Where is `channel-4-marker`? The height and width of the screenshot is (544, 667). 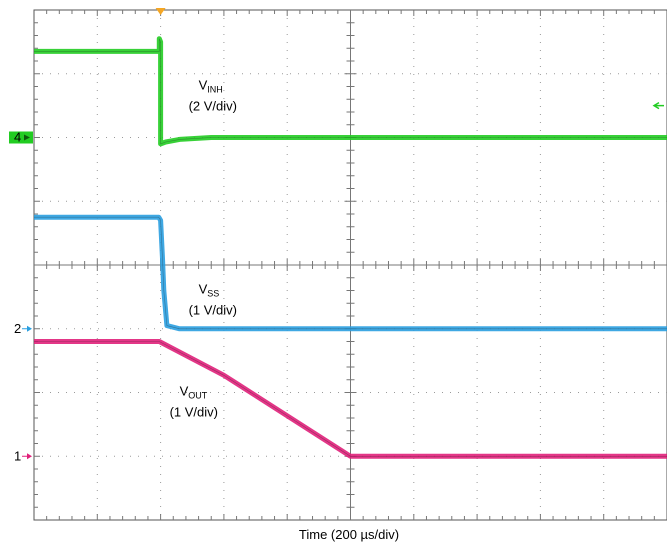
channel-4-marker is located at coordinates (21, 137).